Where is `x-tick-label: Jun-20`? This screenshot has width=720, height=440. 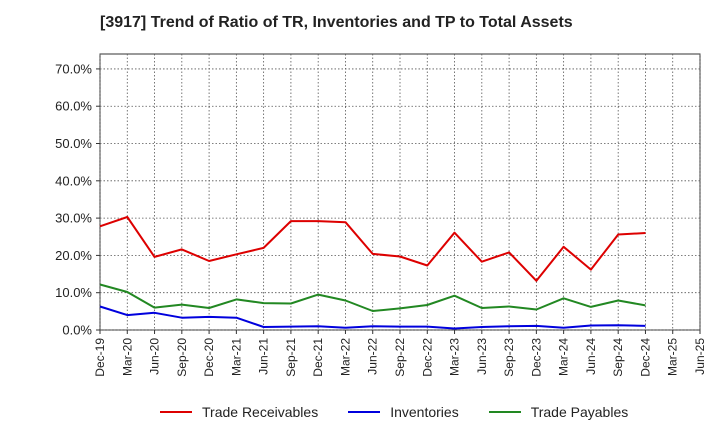
x-tick-label: Jun-20 is located at coordinates (155, 356).